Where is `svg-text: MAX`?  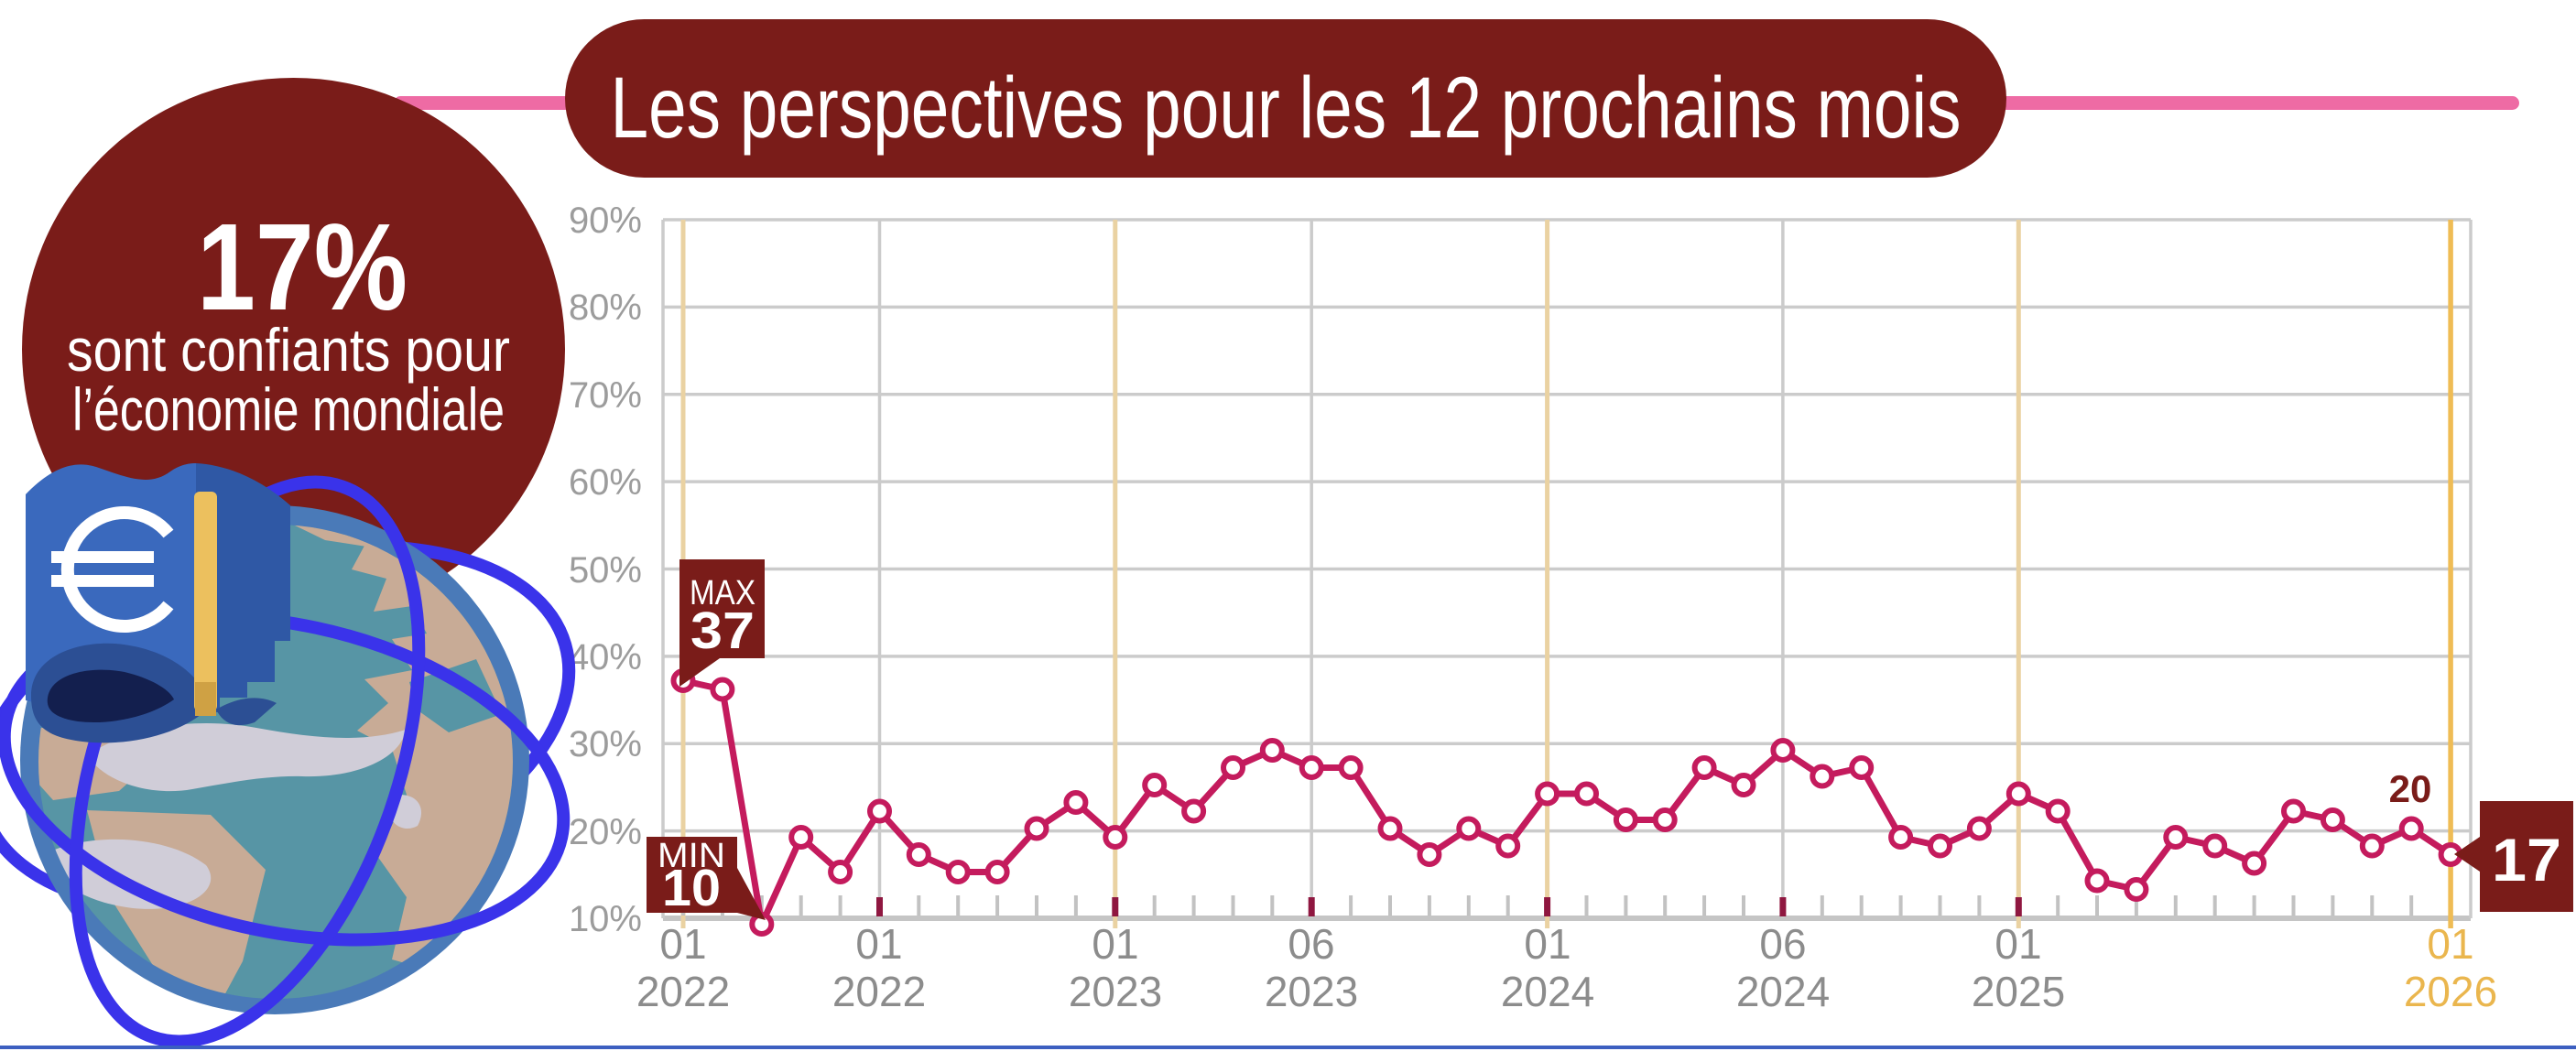
svg-text: MAX is located at coordinates (722, 593).